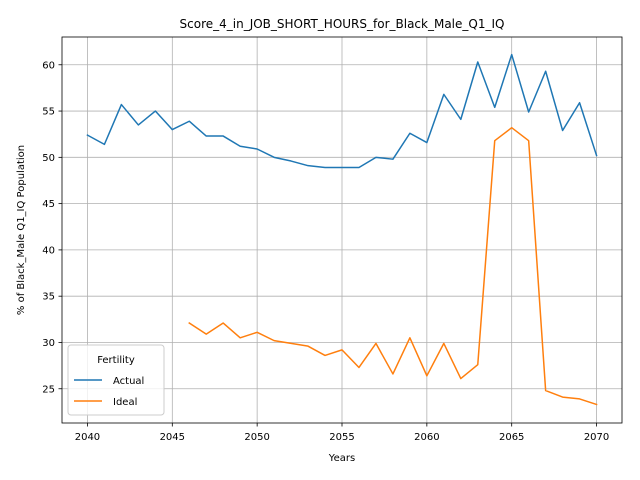 Image resolution: width=640 pixels, height=480 pixels. I want to click on y-tick-label: 45, so click(48, 204).